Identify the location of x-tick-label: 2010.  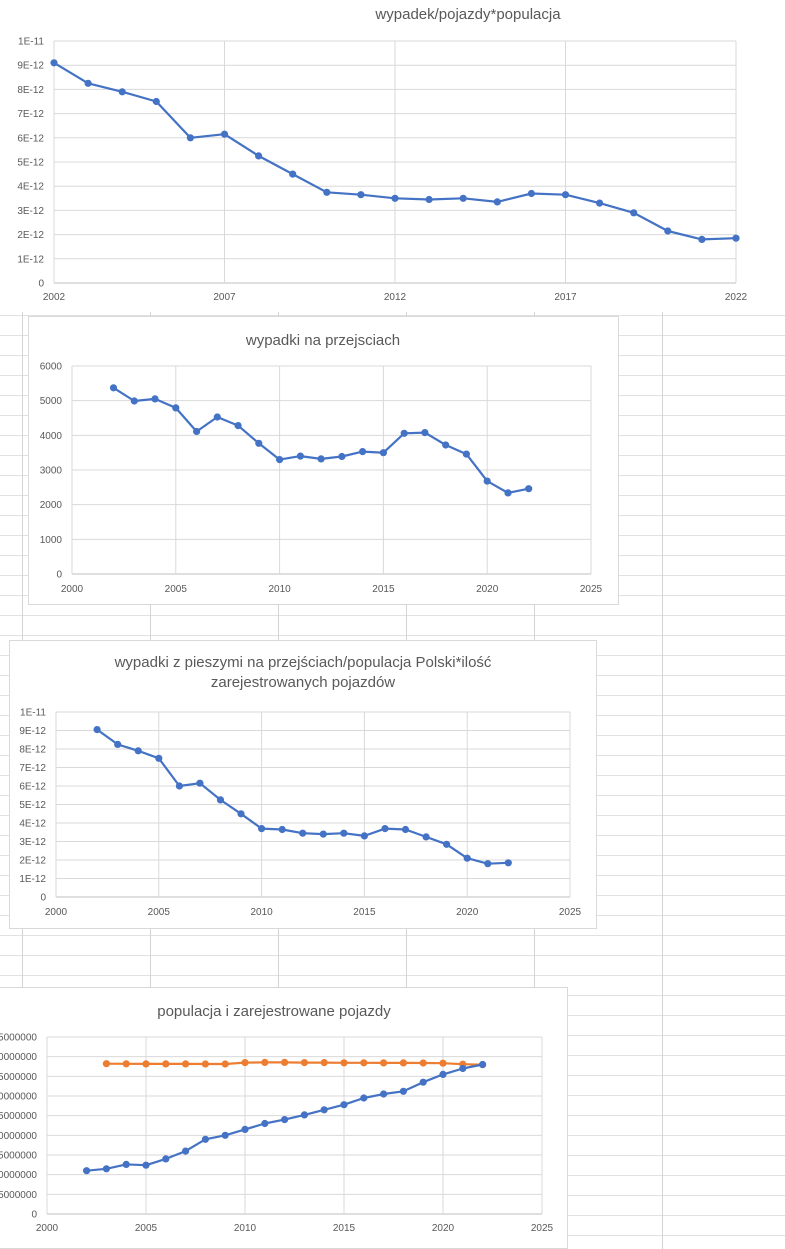
(261, 912).